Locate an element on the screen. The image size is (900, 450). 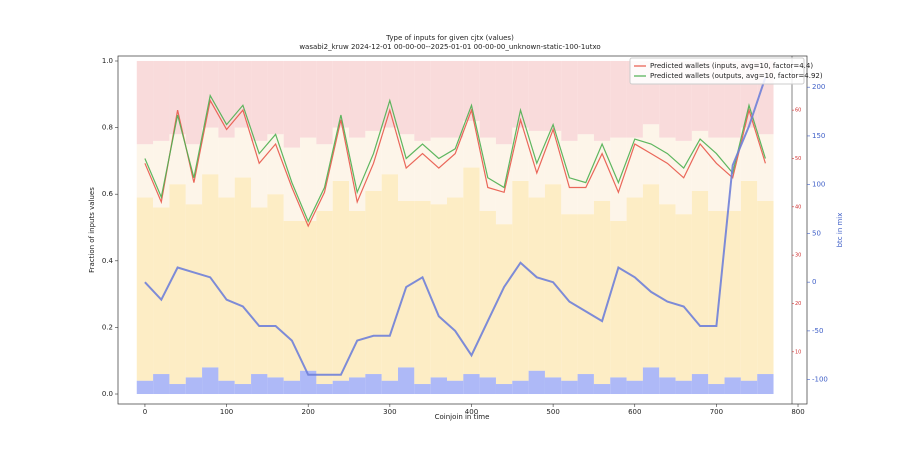
y2-tick-label: -50 is located at coordinates (817, 331).